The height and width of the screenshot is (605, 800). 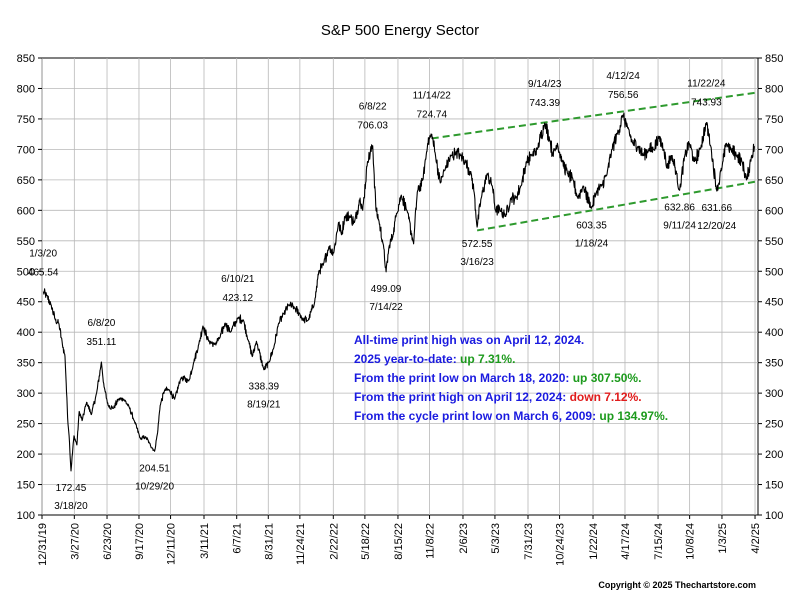 I want to click on info-segment: up 134.97%., so click(x=633, y=416).